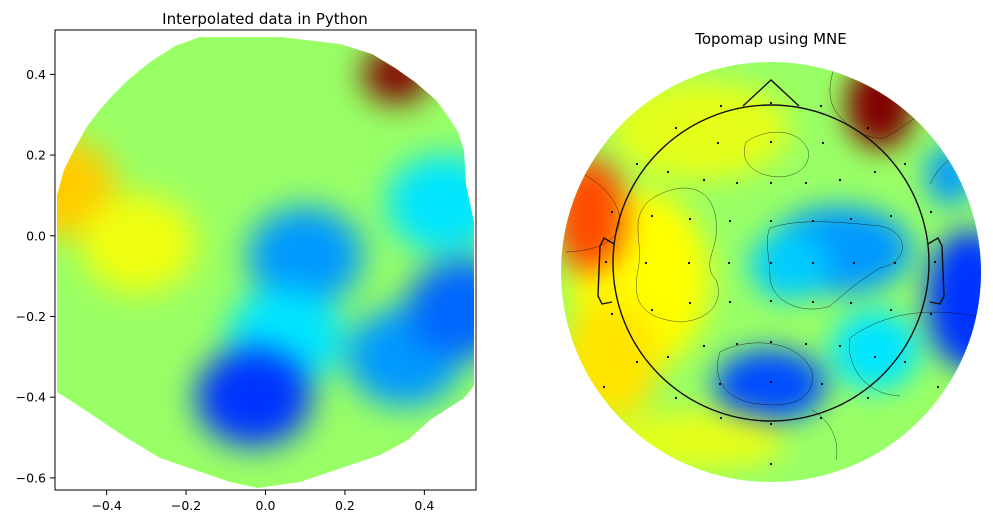 The image size is (993, 528). I want to click on y-tick-label: −0.4, so click(31, 397).